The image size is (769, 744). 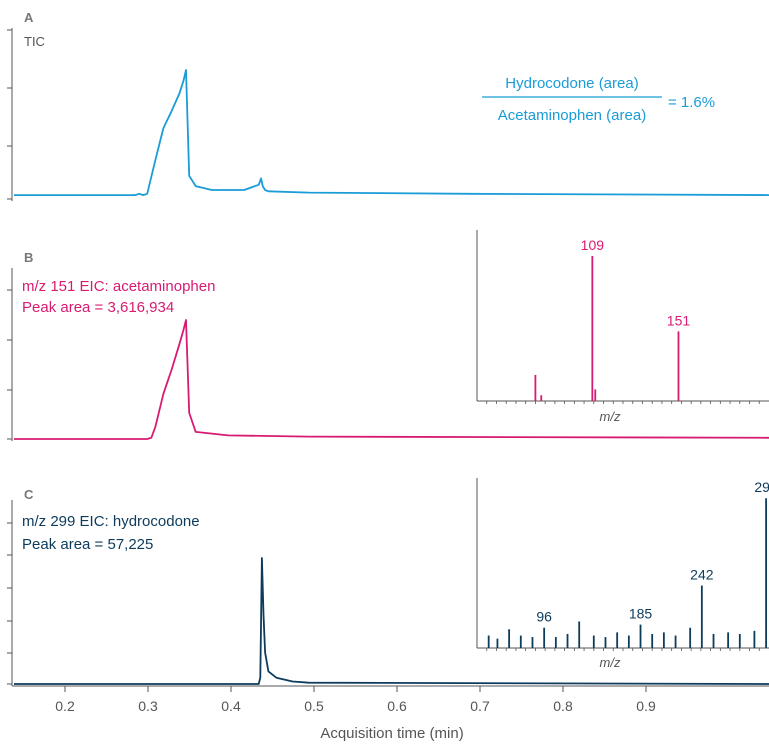 I want to click on inset-c-xlabel: m/z, so click(x=610, y=662).